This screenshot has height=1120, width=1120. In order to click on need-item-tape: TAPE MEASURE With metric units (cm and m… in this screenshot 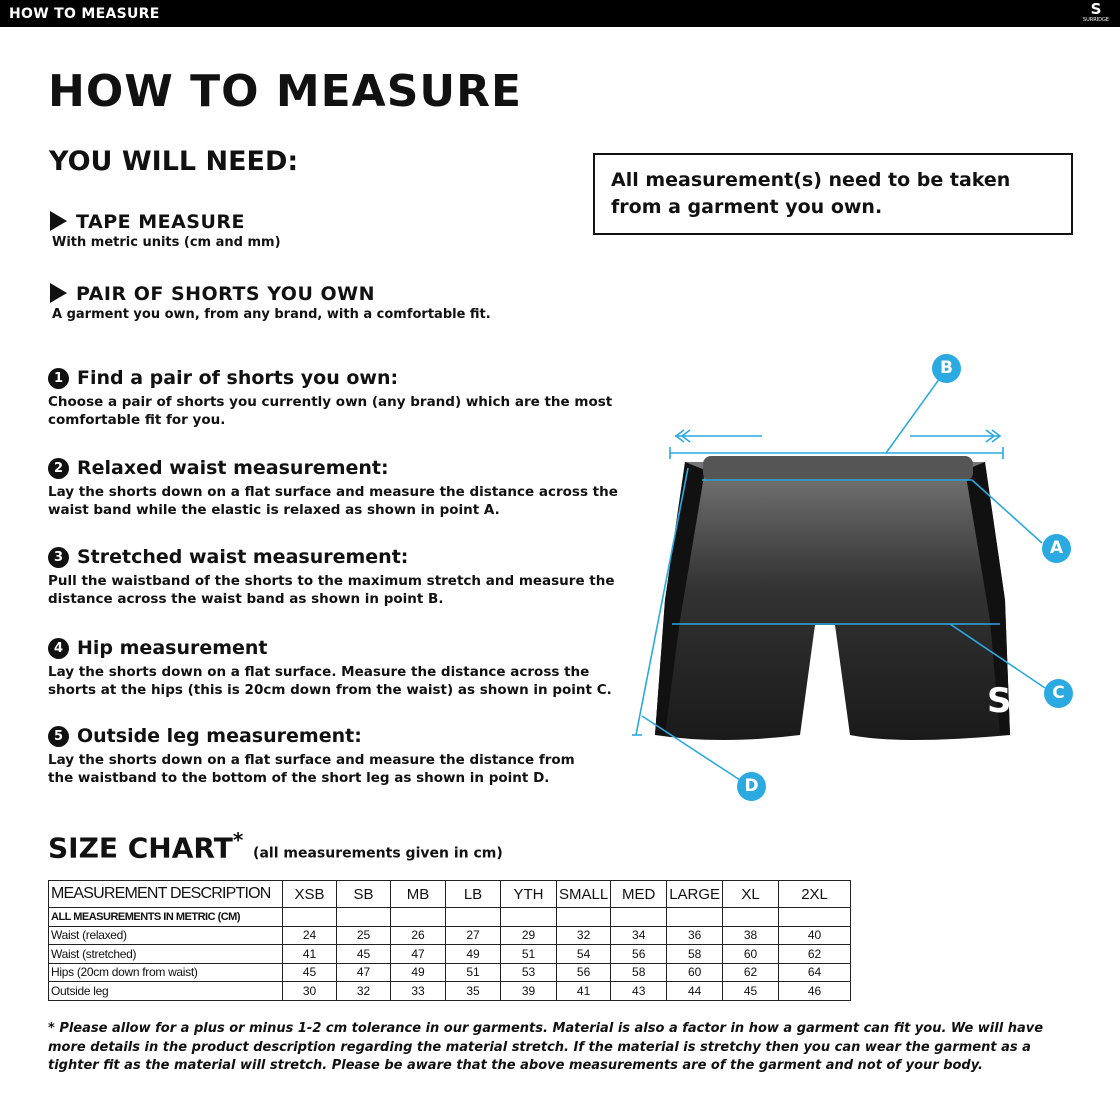, I will do `click(165, 230)`.